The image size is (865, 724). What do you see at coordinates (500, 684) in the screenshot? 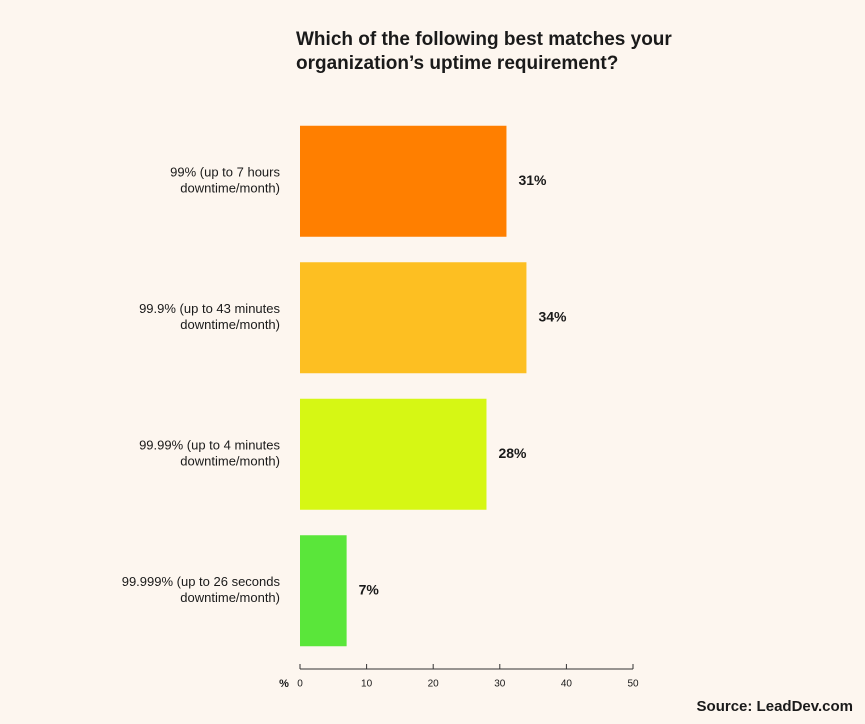
I see `x-tick-label: 30` at bounding box center [500, 684].